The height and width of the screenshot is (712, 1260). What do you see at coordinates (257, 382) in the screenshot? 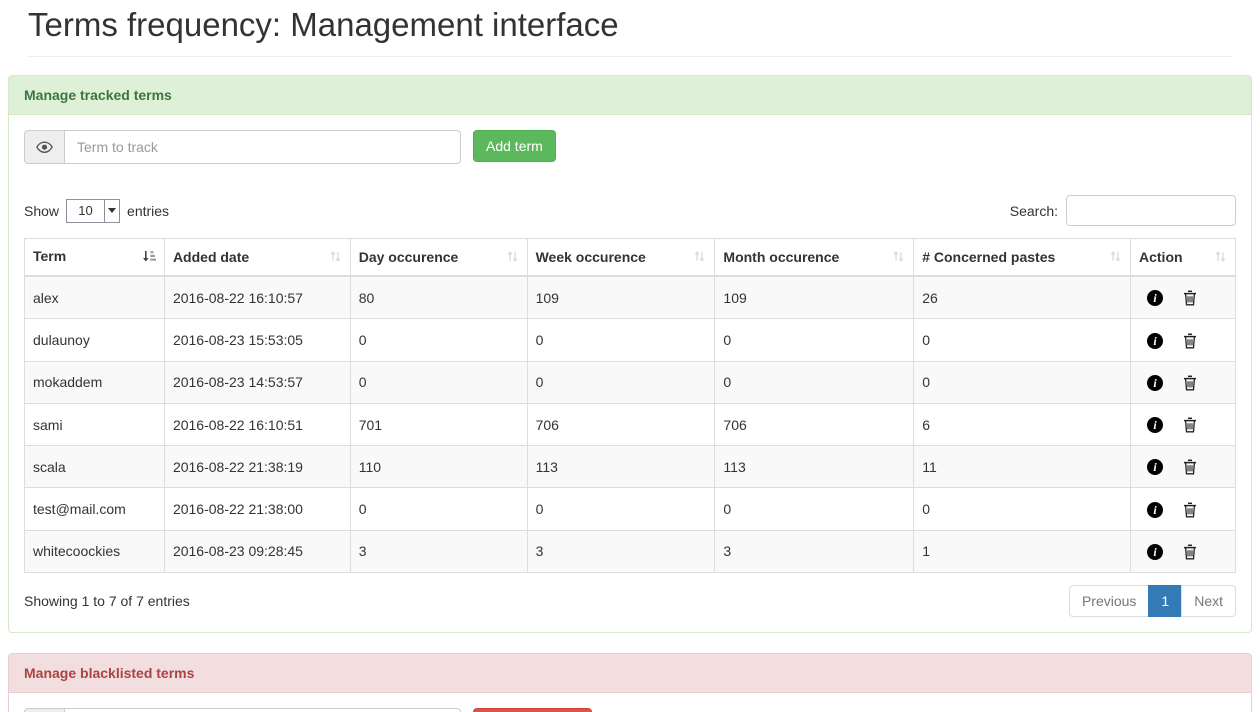
I see `table-cell: 2016-08-23 14:53:57` at bounding box center [257, 382].